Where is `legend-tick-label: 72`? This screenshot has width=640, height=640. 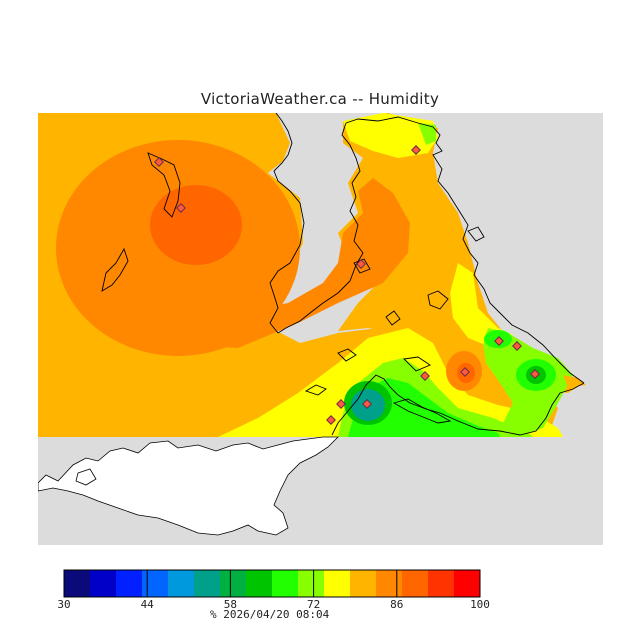
legend-tick-label: 72 is located at coordinates (313, 603).